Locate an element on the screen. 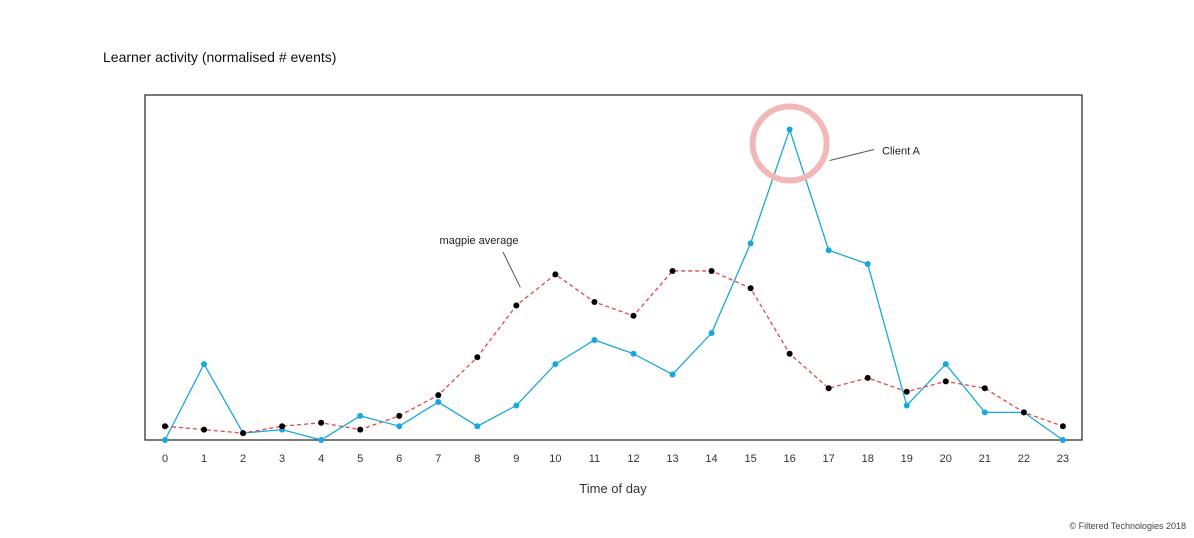 The image size is (1194, 538). magpie-average-annotation: magpie average is located at coordinates (479, 241).